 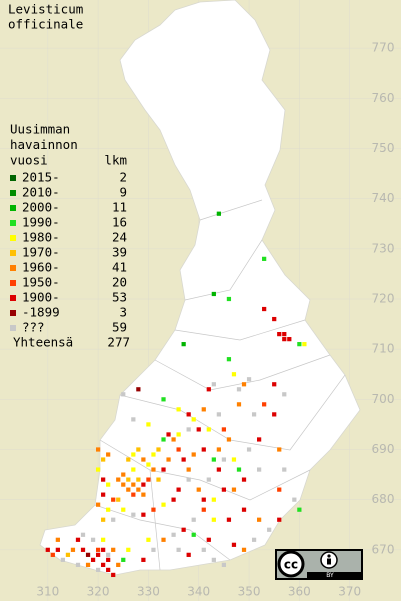 What do you see at coordinates (299, 592) in the screenshot?
I see `x-tick-label: 360` at bounding box center [299, 592].